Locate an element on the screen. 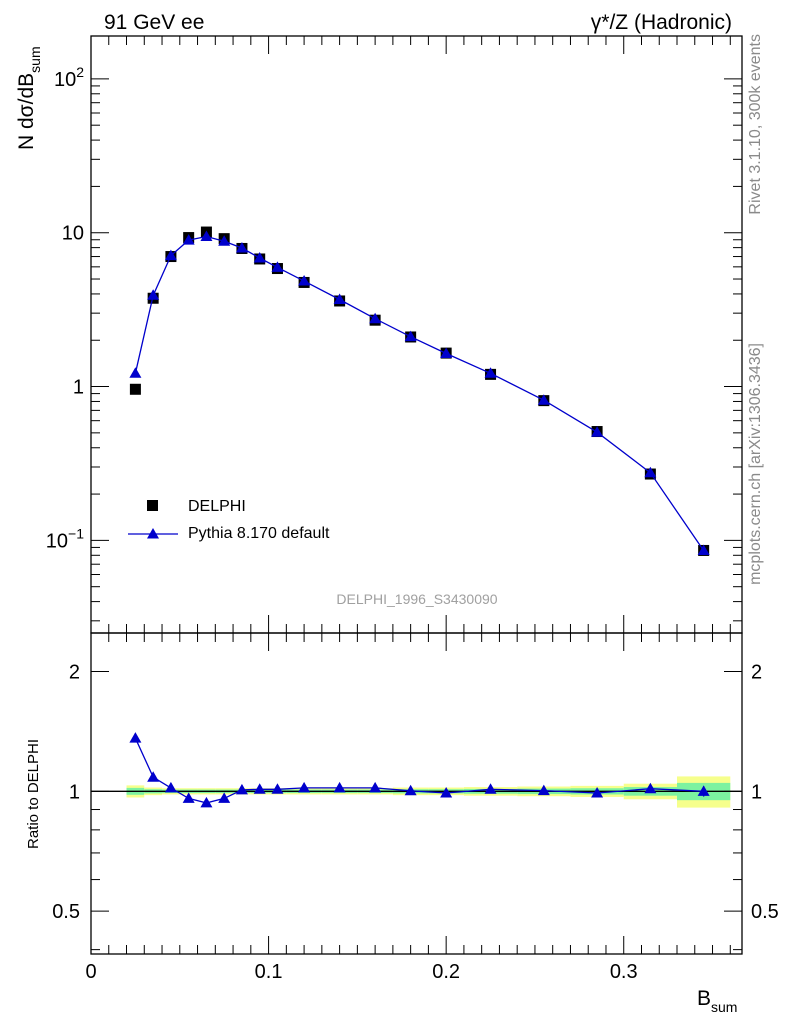 This screenshot has height=1029, width=786. legend-label-delphi: DELPHI is located at coordinates (217, 506).